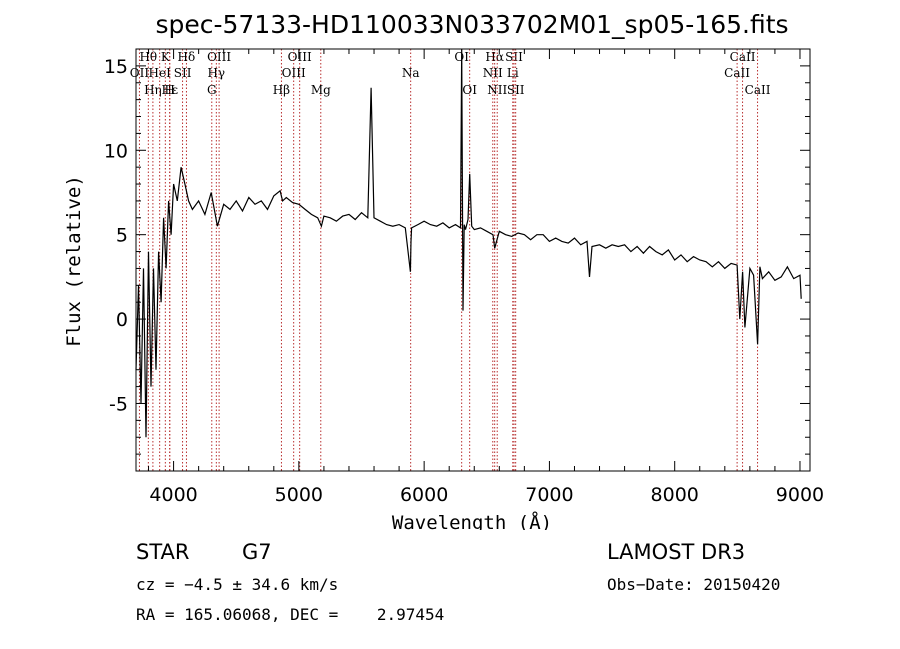  I want to click on y-tick-label-1: 0, so click(122, 320).